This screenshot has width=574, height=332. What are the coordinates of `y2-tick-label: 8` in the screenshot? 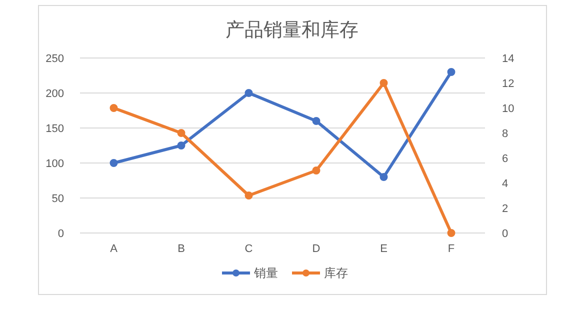 It's located at (505, 134).